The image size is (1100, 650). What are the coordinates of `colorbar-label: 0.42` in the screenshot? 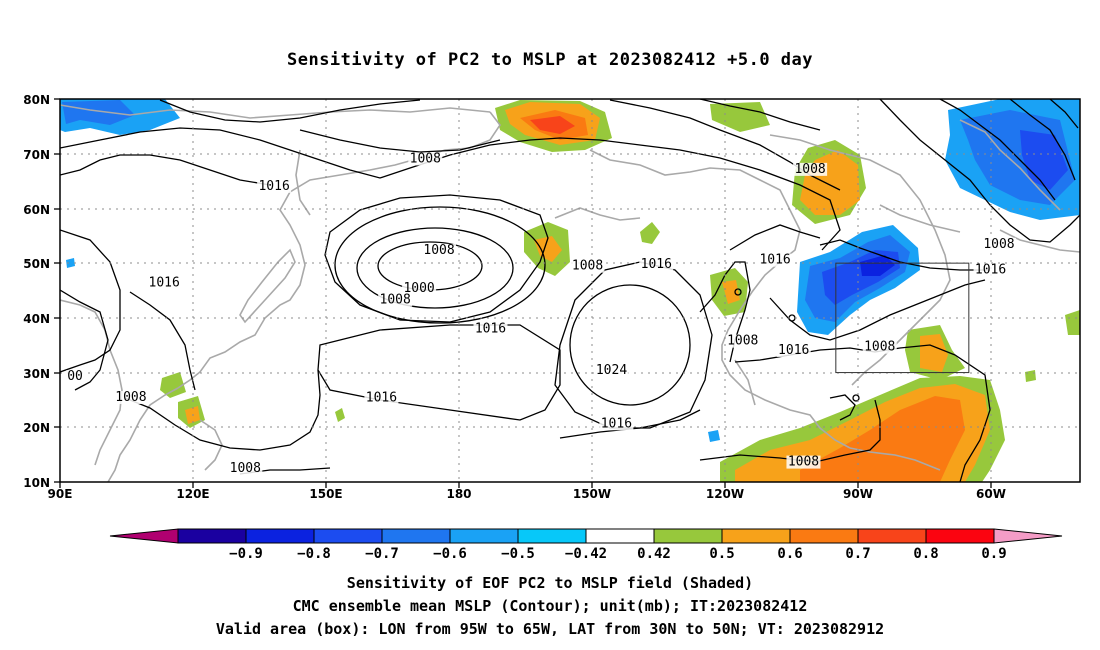 It's located at (654, 554).